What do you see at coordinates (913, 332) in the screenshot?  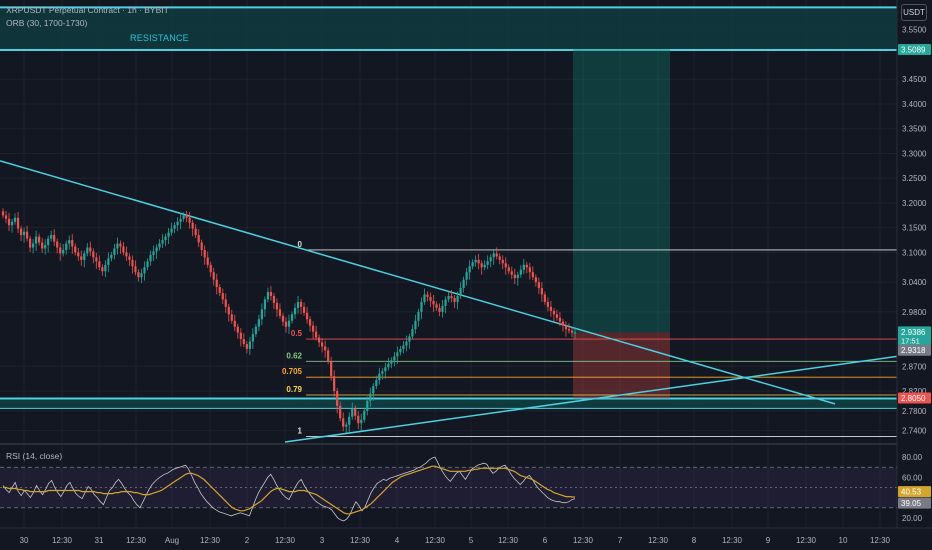 I see `price-badge-label: 2.9386` at bounding box center [913, 332].